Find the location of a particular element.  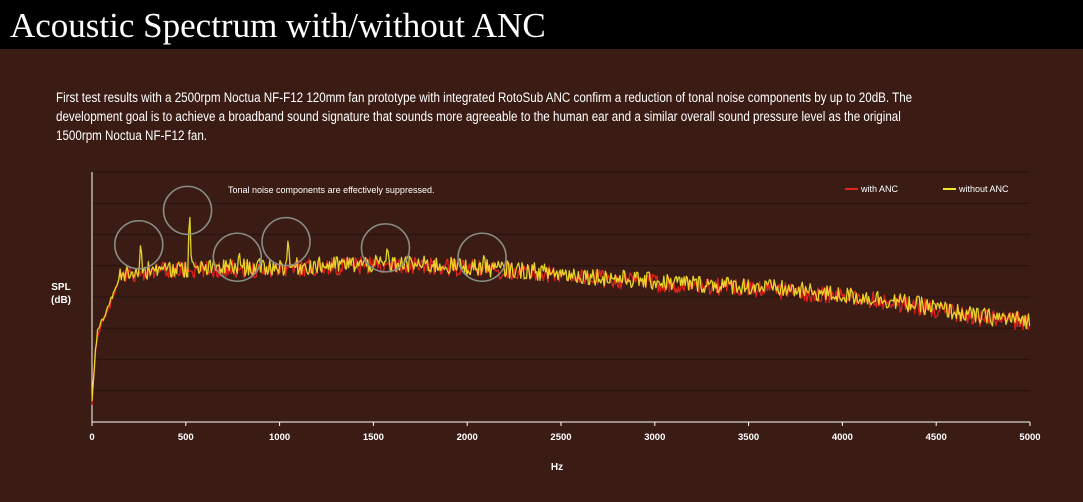

peak-highlight-circles is located at coordinates (310, 234).